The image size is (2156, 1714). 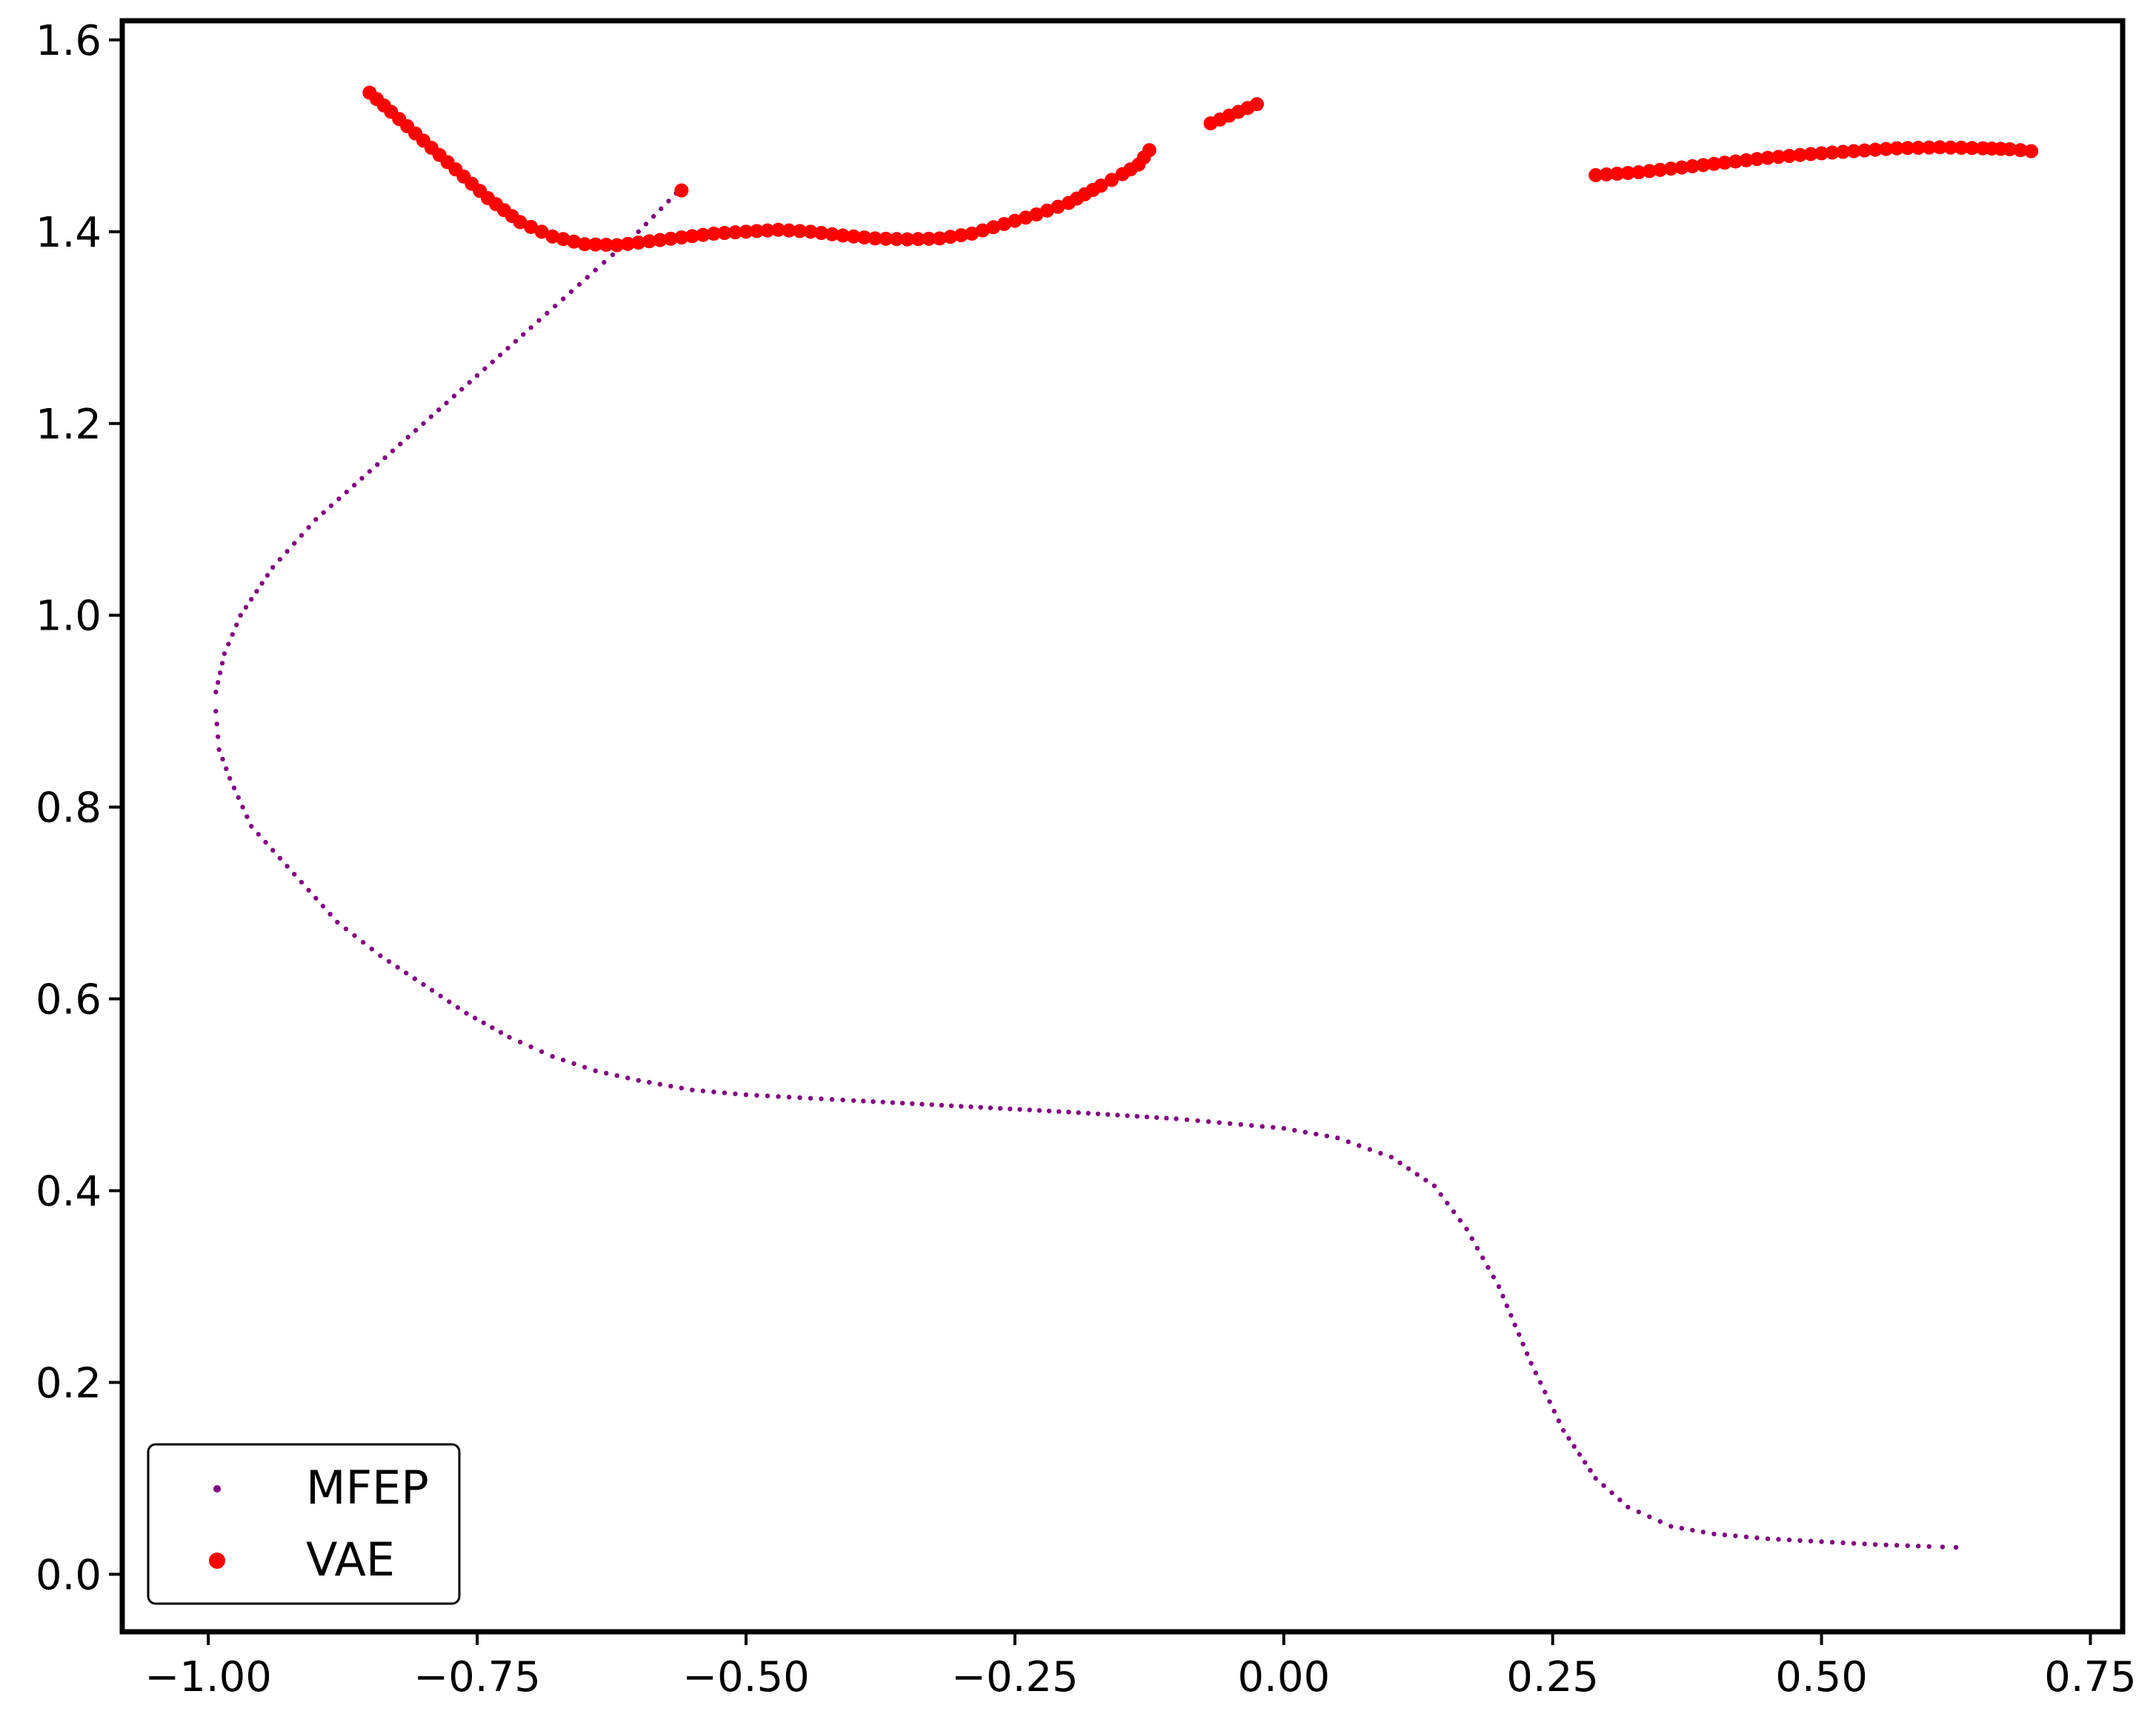 What do you see at coordinates (69, 1000) in the screenshot?
I see `y-tick-label: 0.6` at bounding box center [69, 1000].